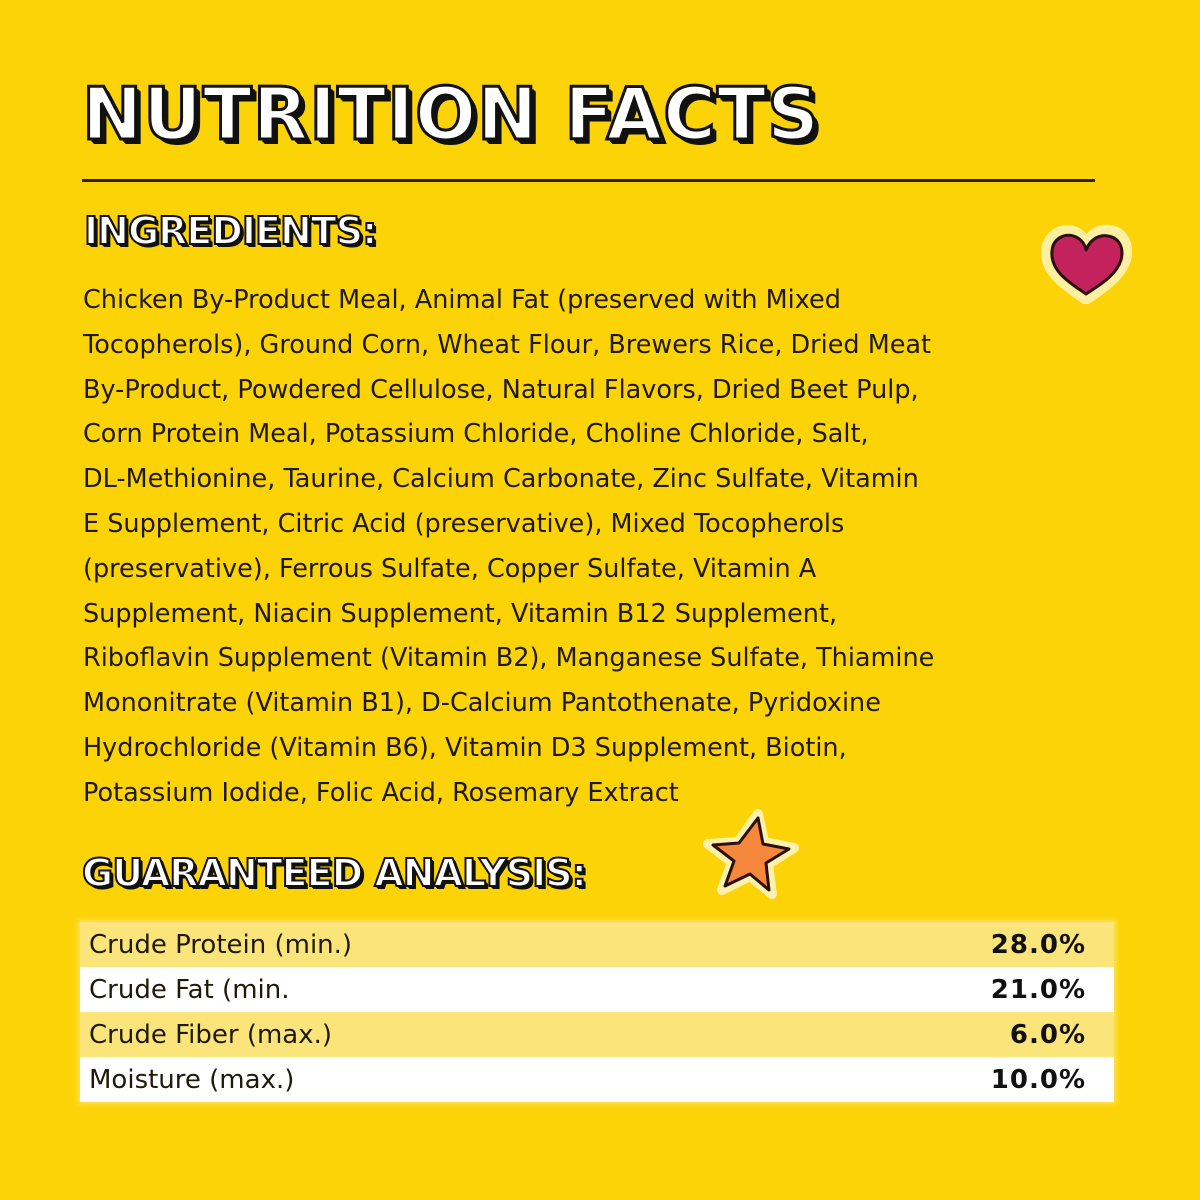 This screenshot has height=1200, width=1200. I want to click on guaranteed-analysis-heading: GUARANTEED ANALYSIS:, so click(334, 873).